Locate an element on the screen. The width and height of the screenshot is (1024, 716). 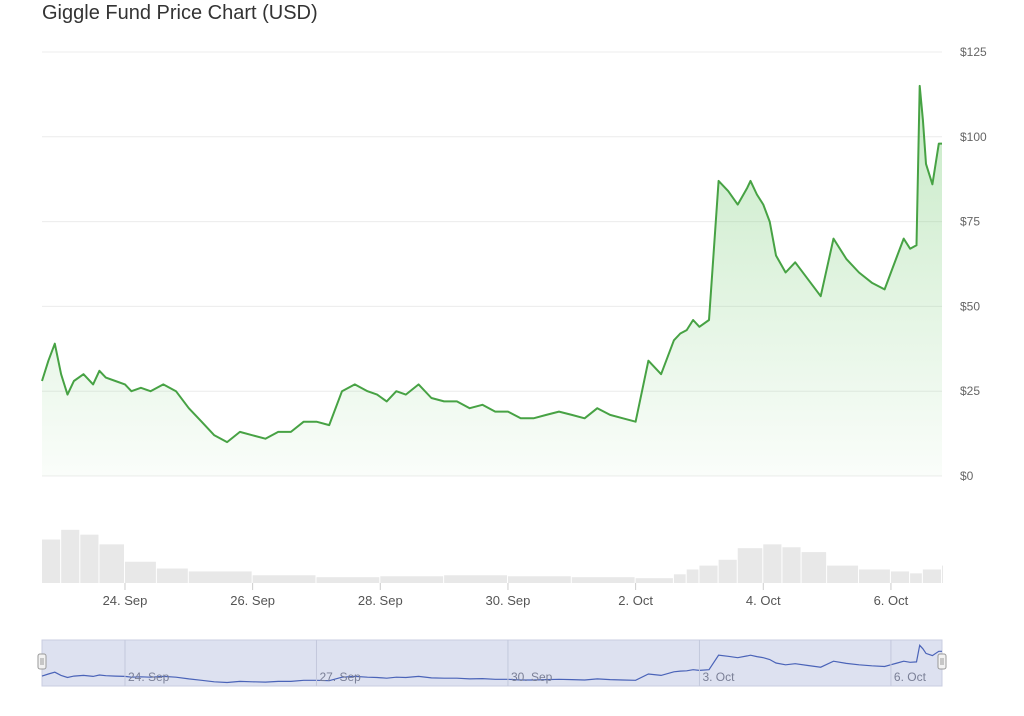
navigator-tick-label: 27. Sep is located at coordinates (340, 677).